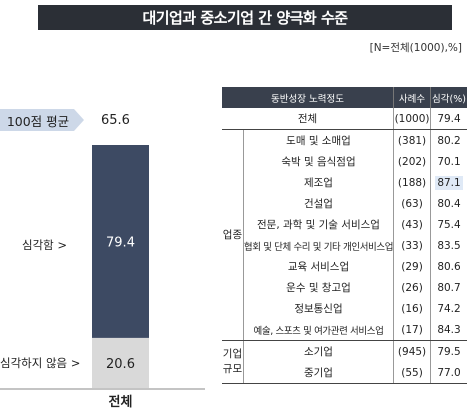 The height and width of the screenshot is (413, 474). I want to click on row-value-text: 74.2, so click(449, 308).